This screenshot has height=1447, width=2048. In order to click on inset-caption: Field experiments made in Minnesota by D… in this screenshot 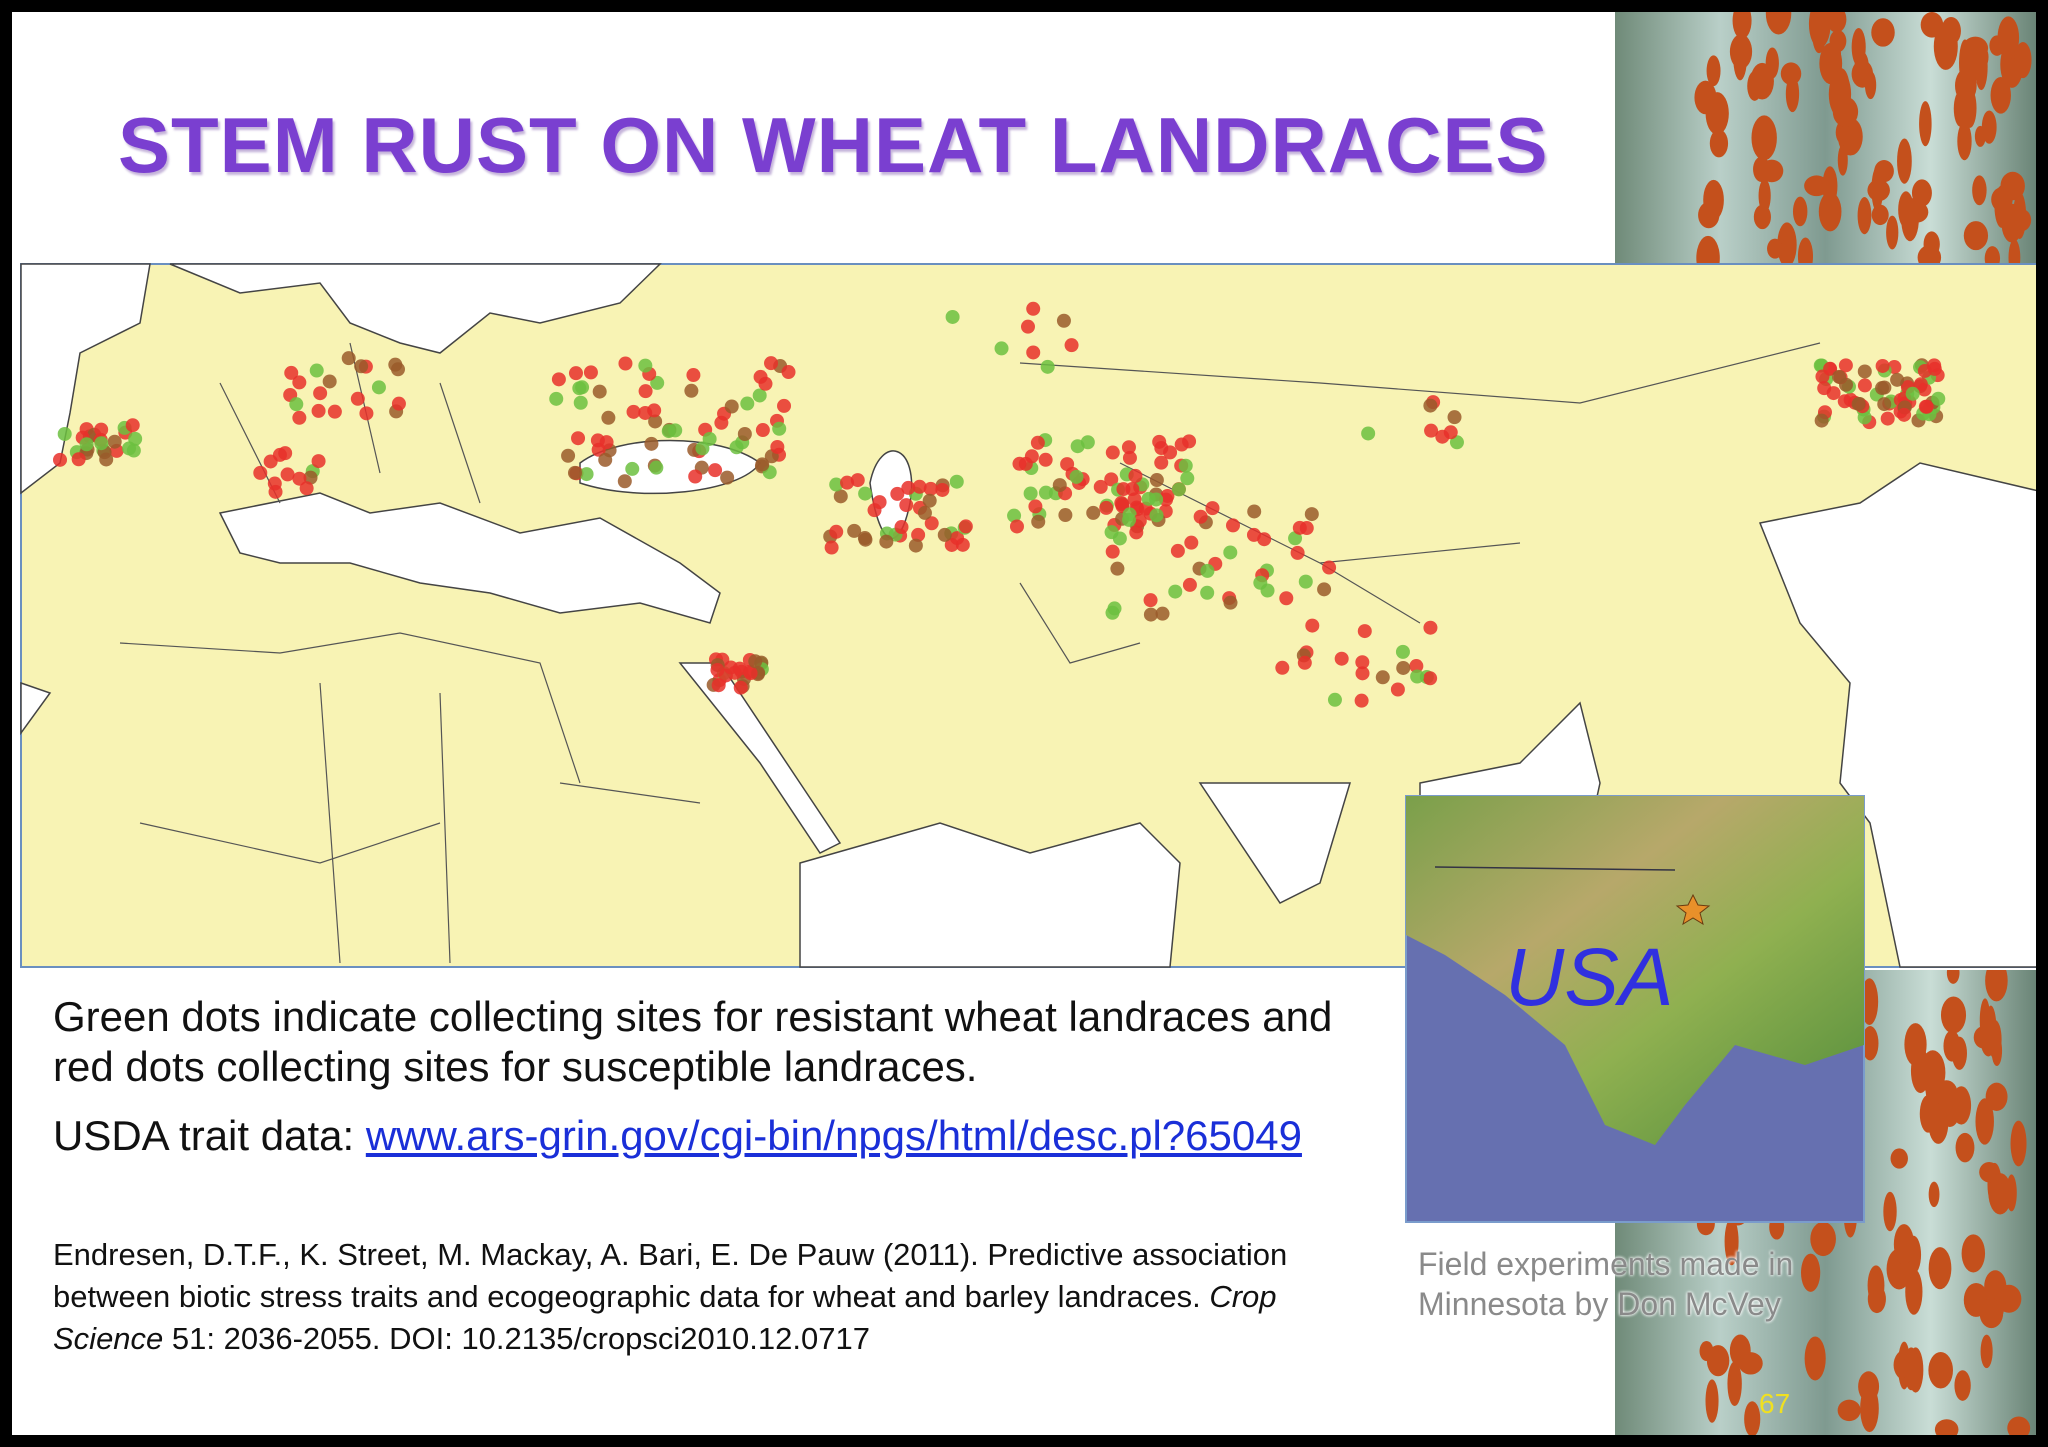, I will do `click(1606, 1284)`.